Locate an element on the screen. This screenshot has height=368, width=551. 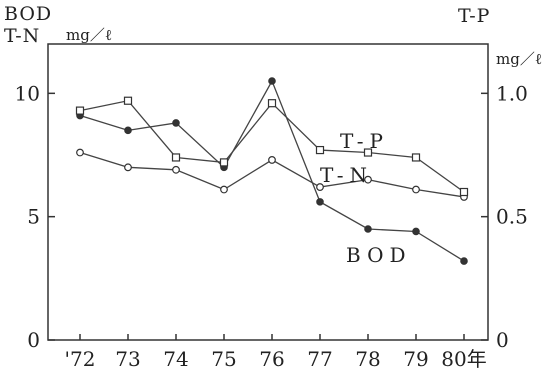
left-axis-unit: mg／ℓ is located at coordinates (89, 35).